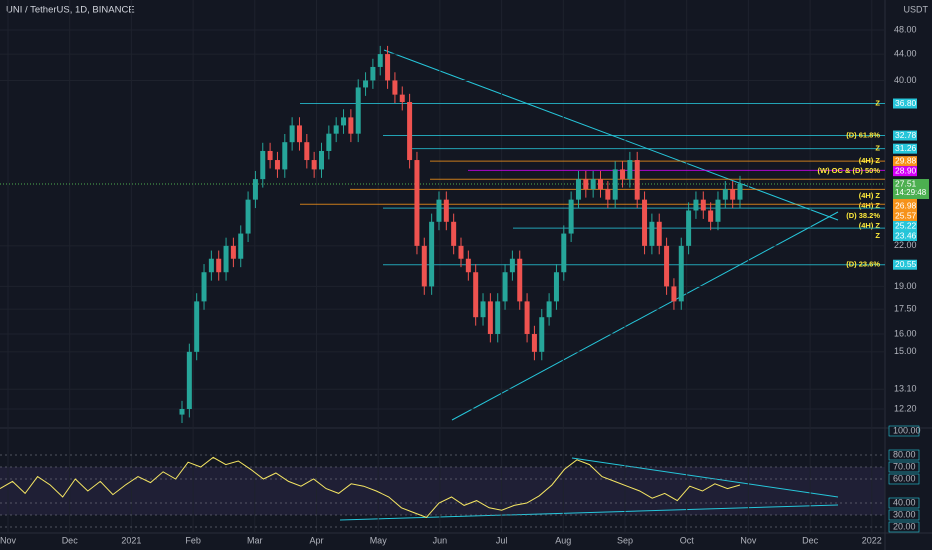 The image size is (932, 550). Describe the element at coordinates (916, 9) in the screenshot. I see `currency: USDT` at that location.